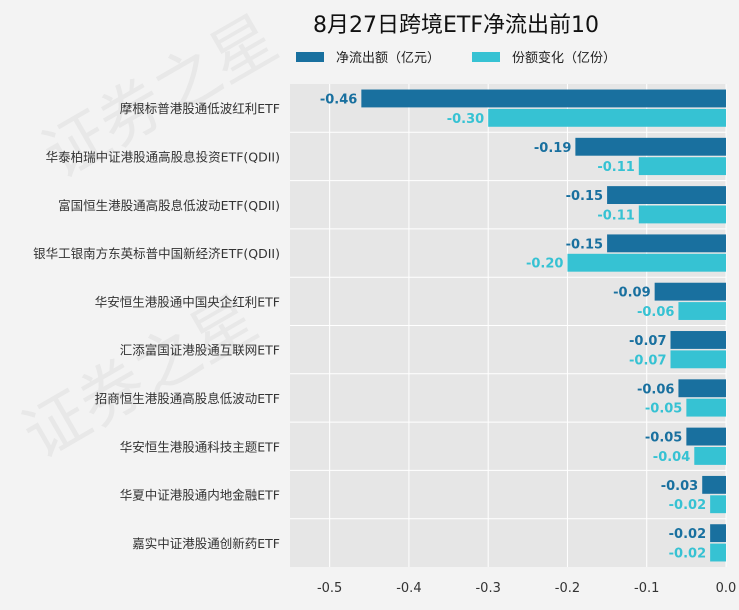 The height and width of the screenshot is (610, 739). What do you see at coordinates (631, 293) in the screenshot?
I see `data-label-net-outflow: -0.09` at bounding box center [631, 293].